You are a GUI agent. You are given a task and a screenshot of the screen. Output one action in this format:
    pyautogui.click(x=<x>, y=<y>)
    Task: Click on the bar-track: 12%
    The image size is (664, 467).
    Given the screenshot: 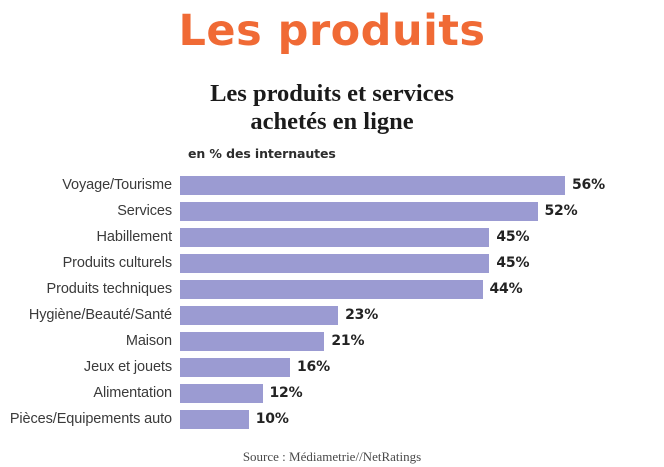 What is the action you would take?
    pyautogui.click(x=422, y=393)
    